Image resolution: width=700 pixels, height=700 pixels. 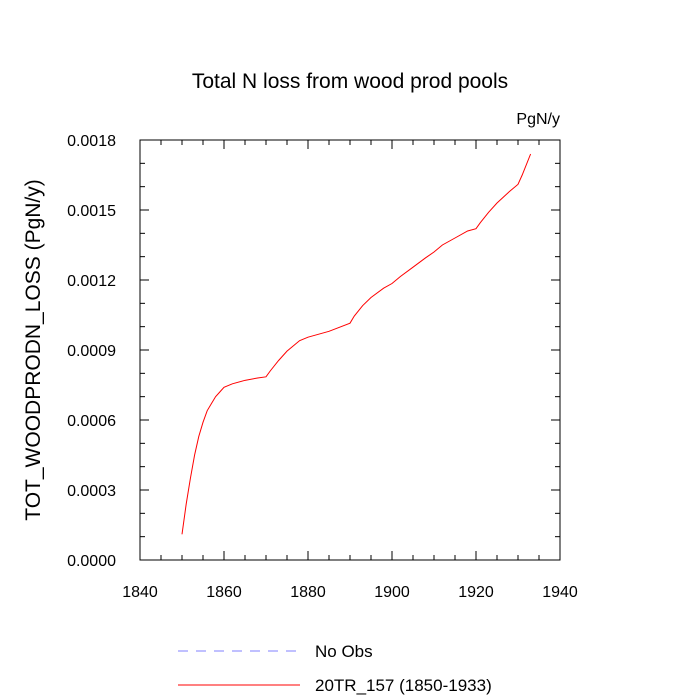 I want to click on x-tick-label: 1880, so click(x=308, y=592).